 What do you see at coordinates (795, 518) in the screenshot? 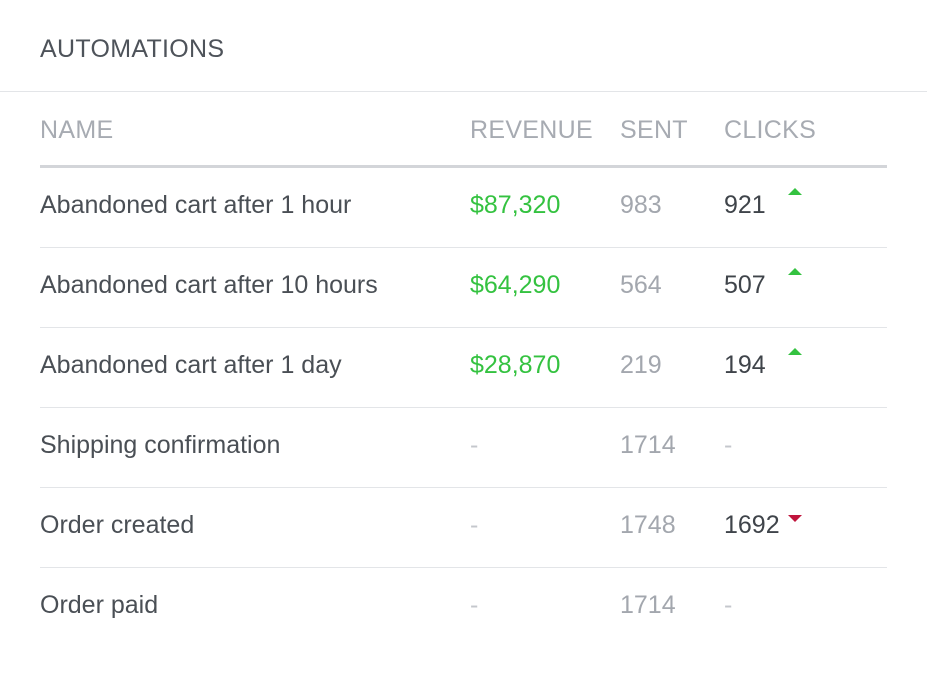
I see `trend-down-icon` at bounding box center [795, 518].